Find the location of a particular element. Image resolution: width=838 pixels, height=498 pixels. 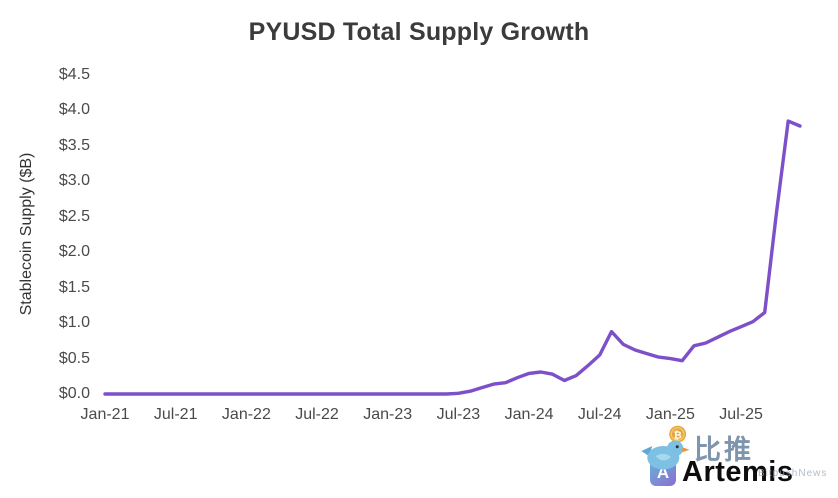

y-tick-label: $1.0 is located at coordinates (74, 323).